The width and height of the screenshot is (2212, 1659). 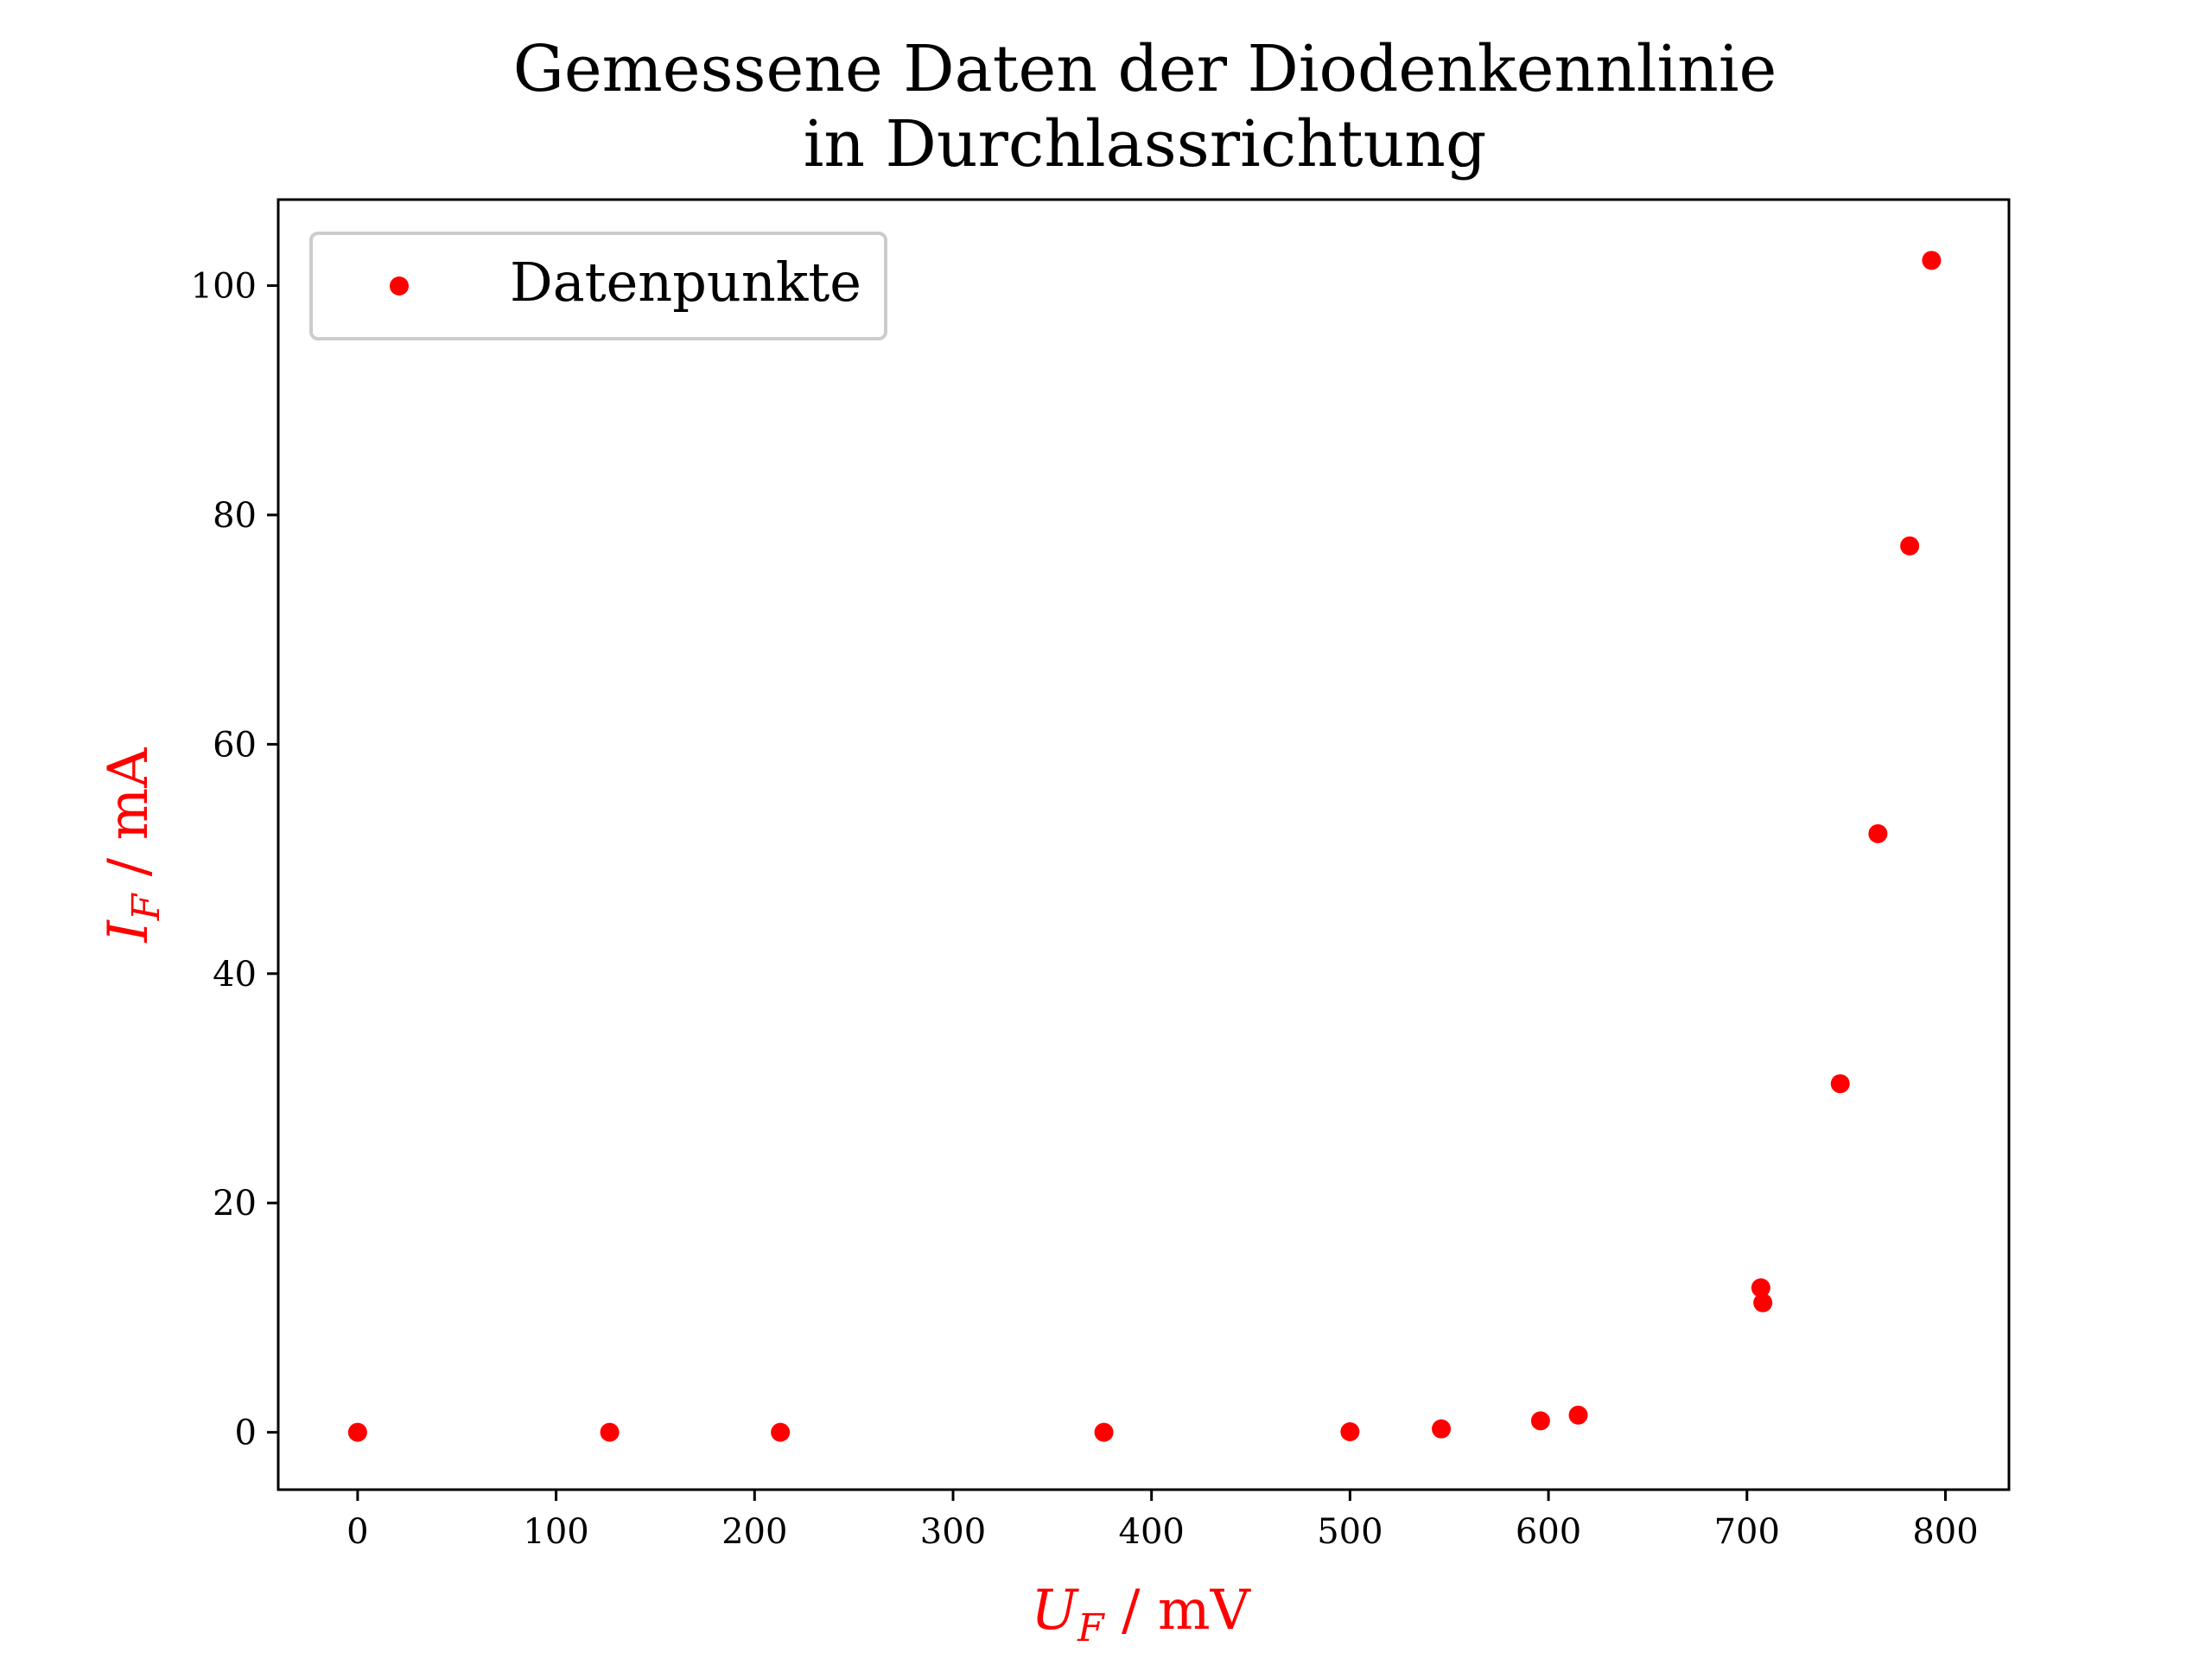 What do you see at coordinates (1152, 1532) in the screenshot?
I see `x-tick-label: 400` at bounding box center [1152, 1532].